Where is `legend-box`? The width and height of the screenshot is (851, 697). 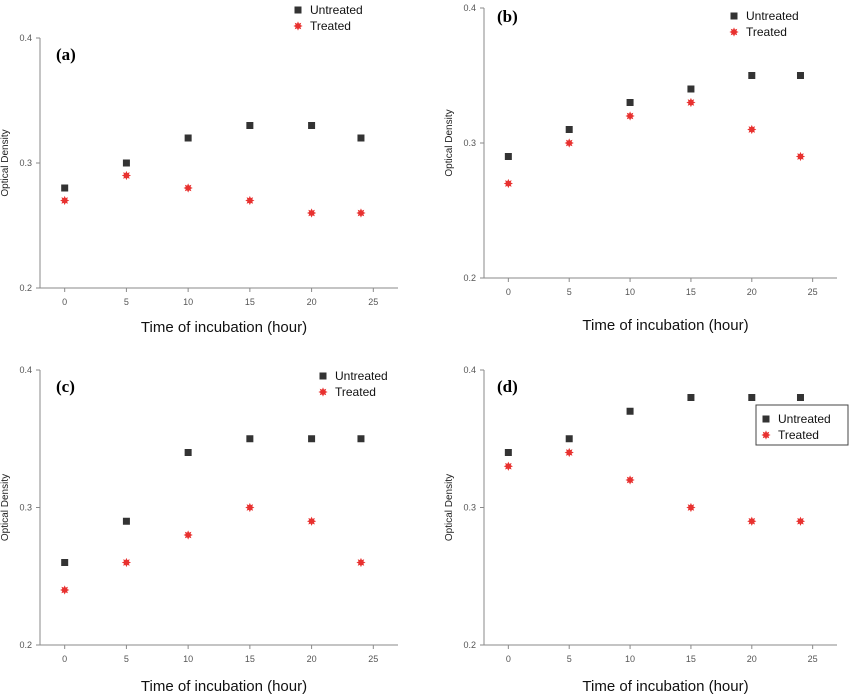
legend-box is located at coordinates (802, 425).